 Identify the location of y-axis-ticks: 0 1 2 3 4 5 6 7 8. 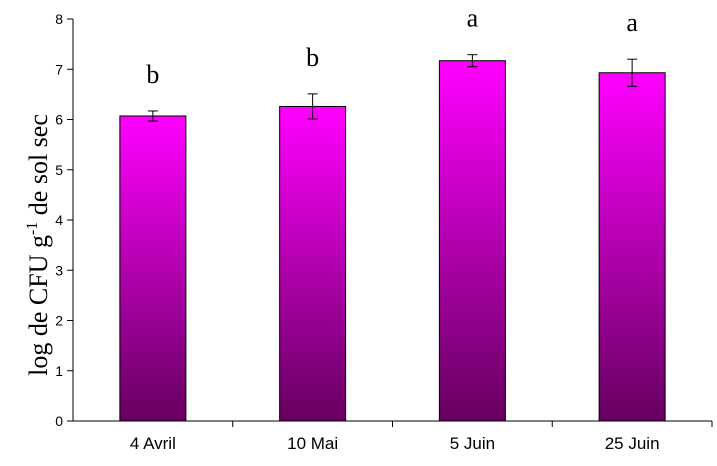
(64, 220).